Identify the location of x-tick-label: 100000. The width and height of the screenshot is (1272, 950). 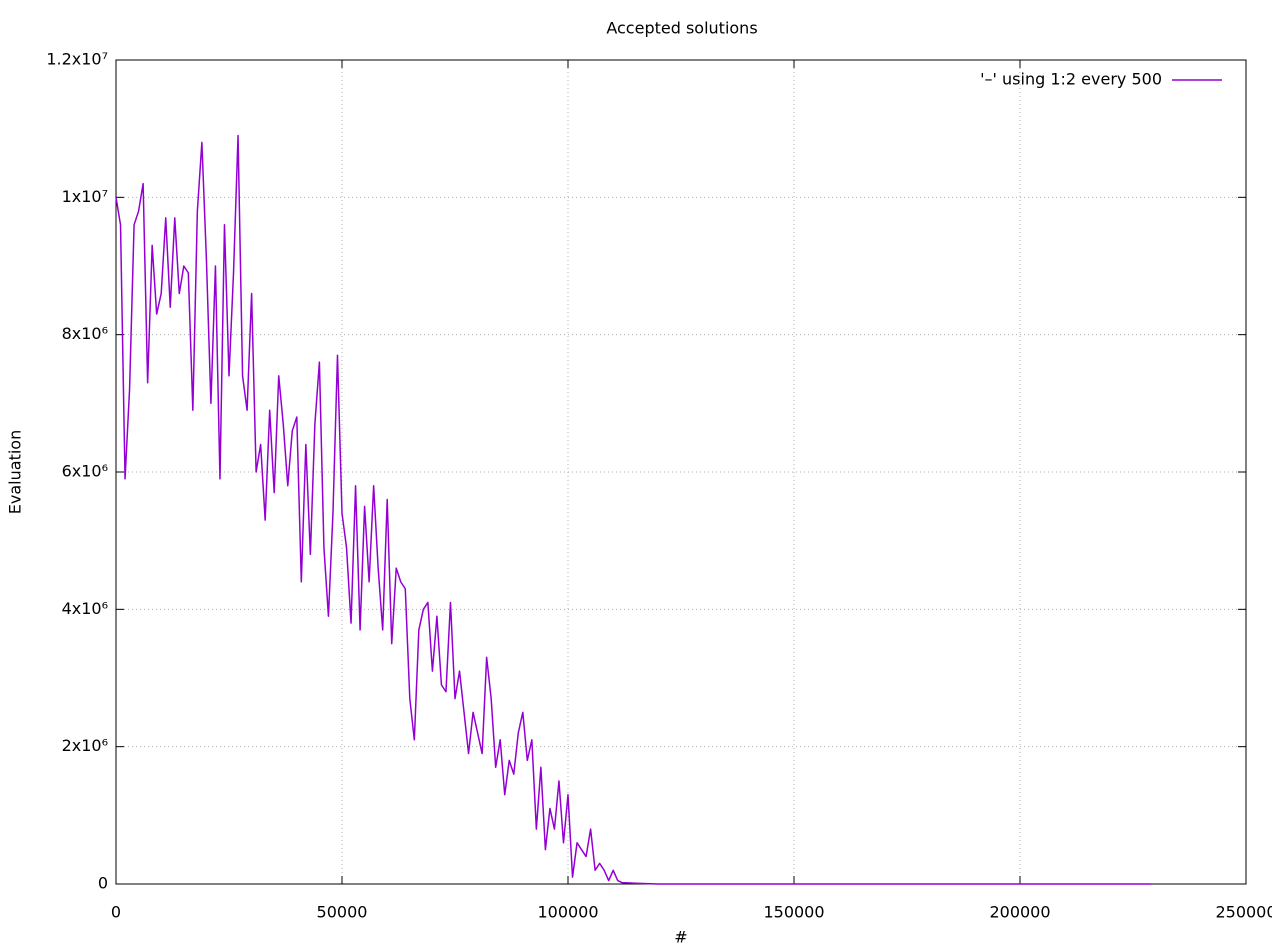
(567, 912).